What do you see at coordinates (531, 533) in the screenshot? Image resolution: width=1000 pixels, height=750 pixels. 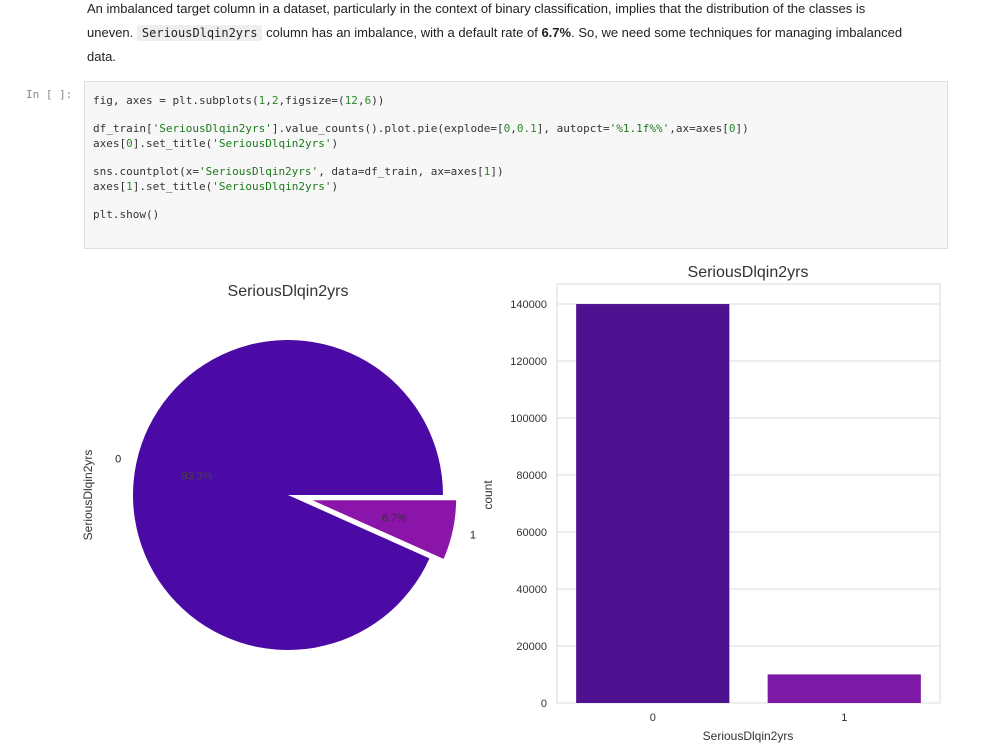 I see `bar-ytick-label-3: 60000` at bounding box center [531, 533].